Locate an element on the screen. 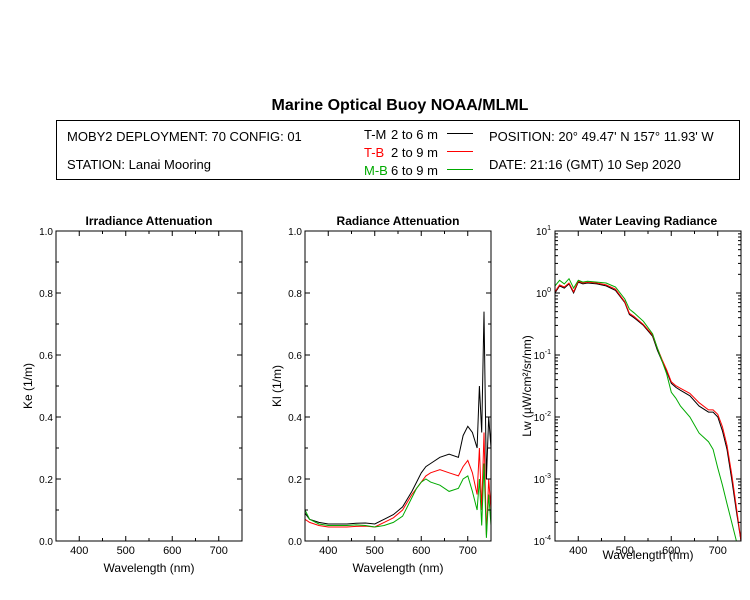  legend-line-tb is located at coordinates (460, 151).